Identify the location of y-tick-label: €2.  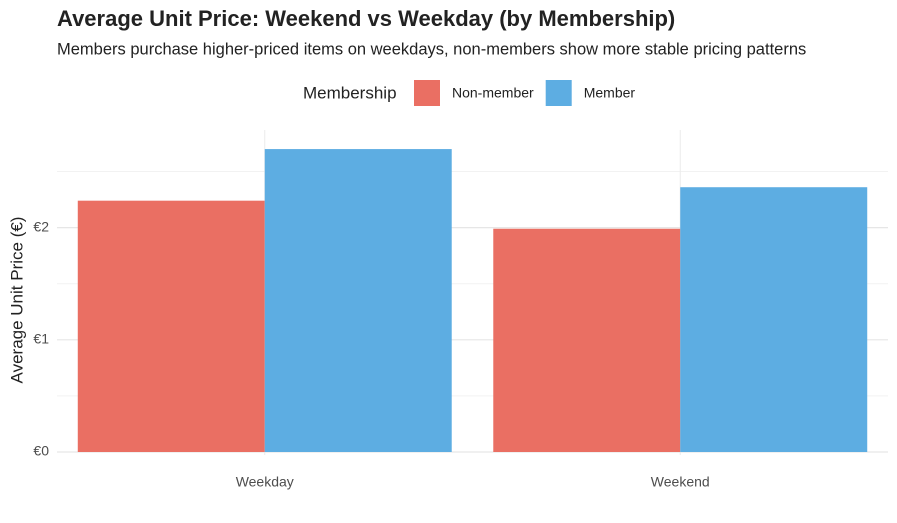
(41, 226).